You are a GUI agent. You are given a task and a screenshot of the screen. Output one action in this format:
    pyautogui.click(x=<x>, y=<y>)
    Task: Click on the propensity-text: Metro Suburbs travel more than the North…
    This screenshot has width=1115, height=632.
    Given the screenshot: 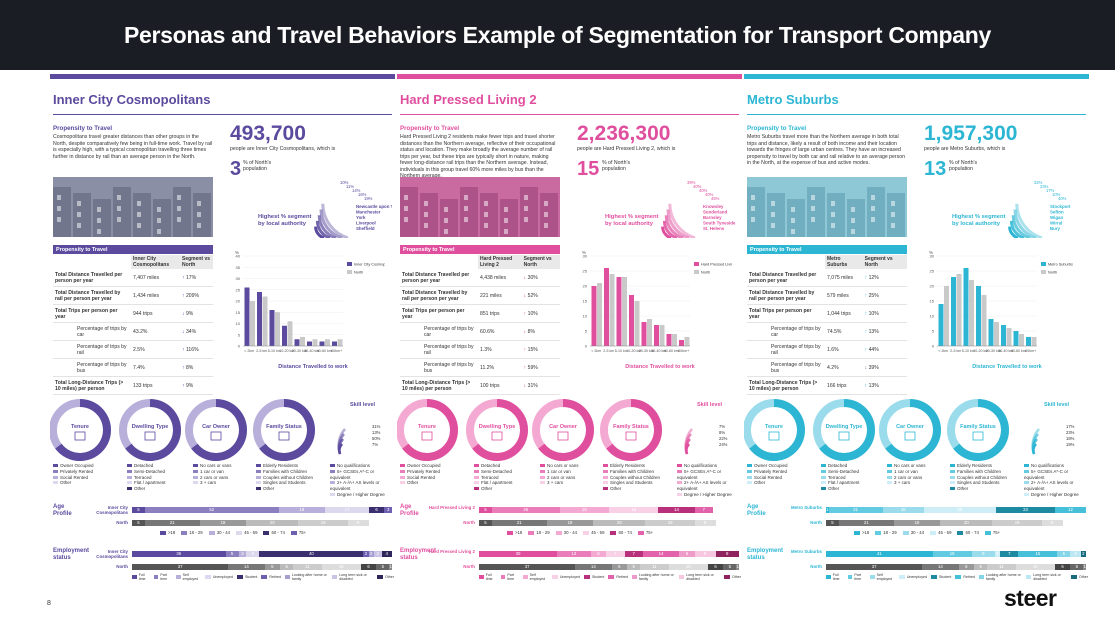 What is the action you would take?
    pyautogui.click(x=826, y=150)
    